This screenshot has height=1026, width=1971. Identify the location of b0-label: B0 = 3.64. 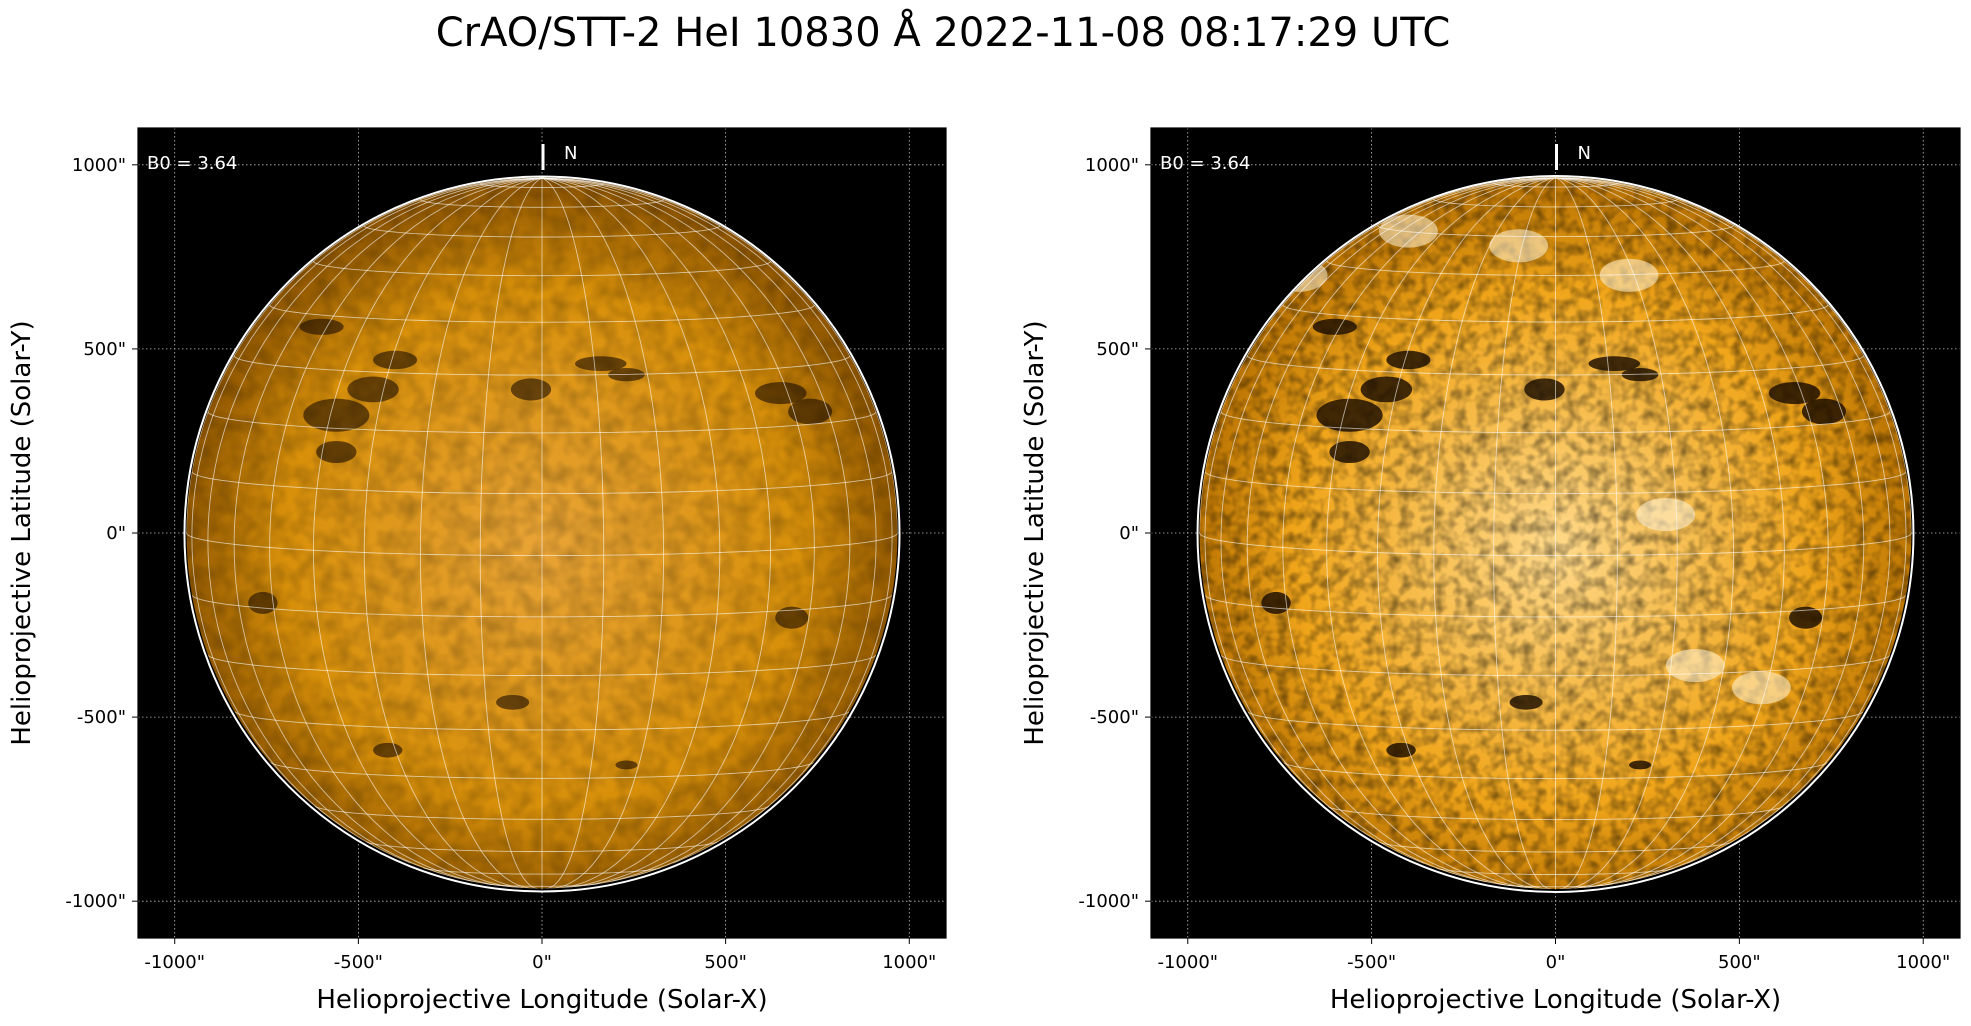
(192, 163).